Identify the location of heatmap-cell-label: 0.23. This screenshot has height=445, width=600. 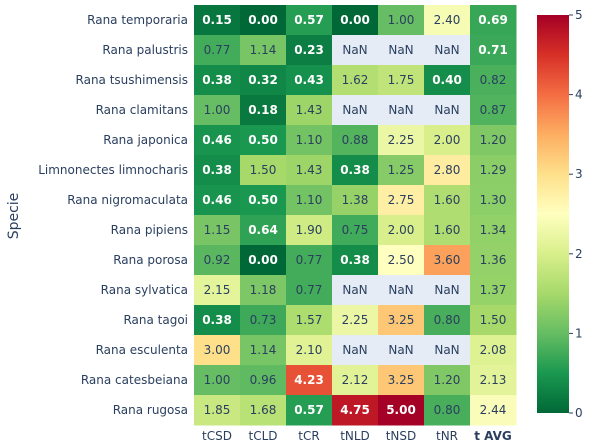
(309, 50).